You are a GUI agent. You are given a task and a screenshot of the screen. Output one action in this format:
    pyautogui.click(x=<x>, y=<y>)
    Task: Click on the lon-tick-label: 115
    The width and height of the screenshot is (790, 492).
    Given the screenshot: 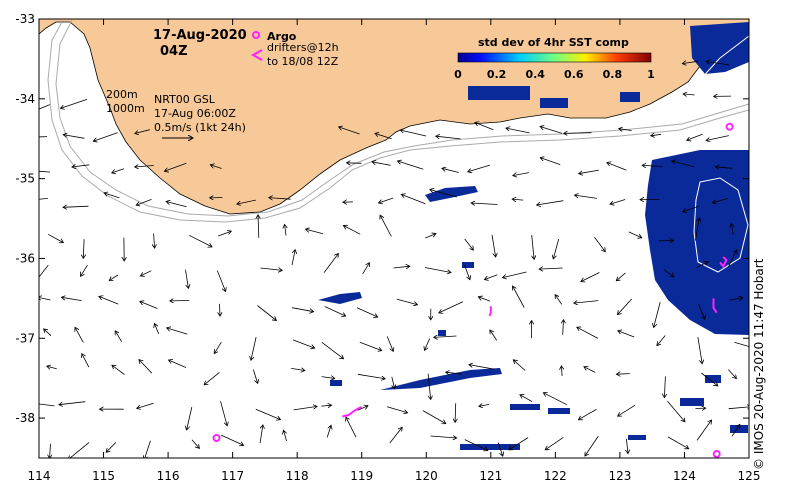 What is the action you would take?
    pyautogui.click(x=103, y=476)
    